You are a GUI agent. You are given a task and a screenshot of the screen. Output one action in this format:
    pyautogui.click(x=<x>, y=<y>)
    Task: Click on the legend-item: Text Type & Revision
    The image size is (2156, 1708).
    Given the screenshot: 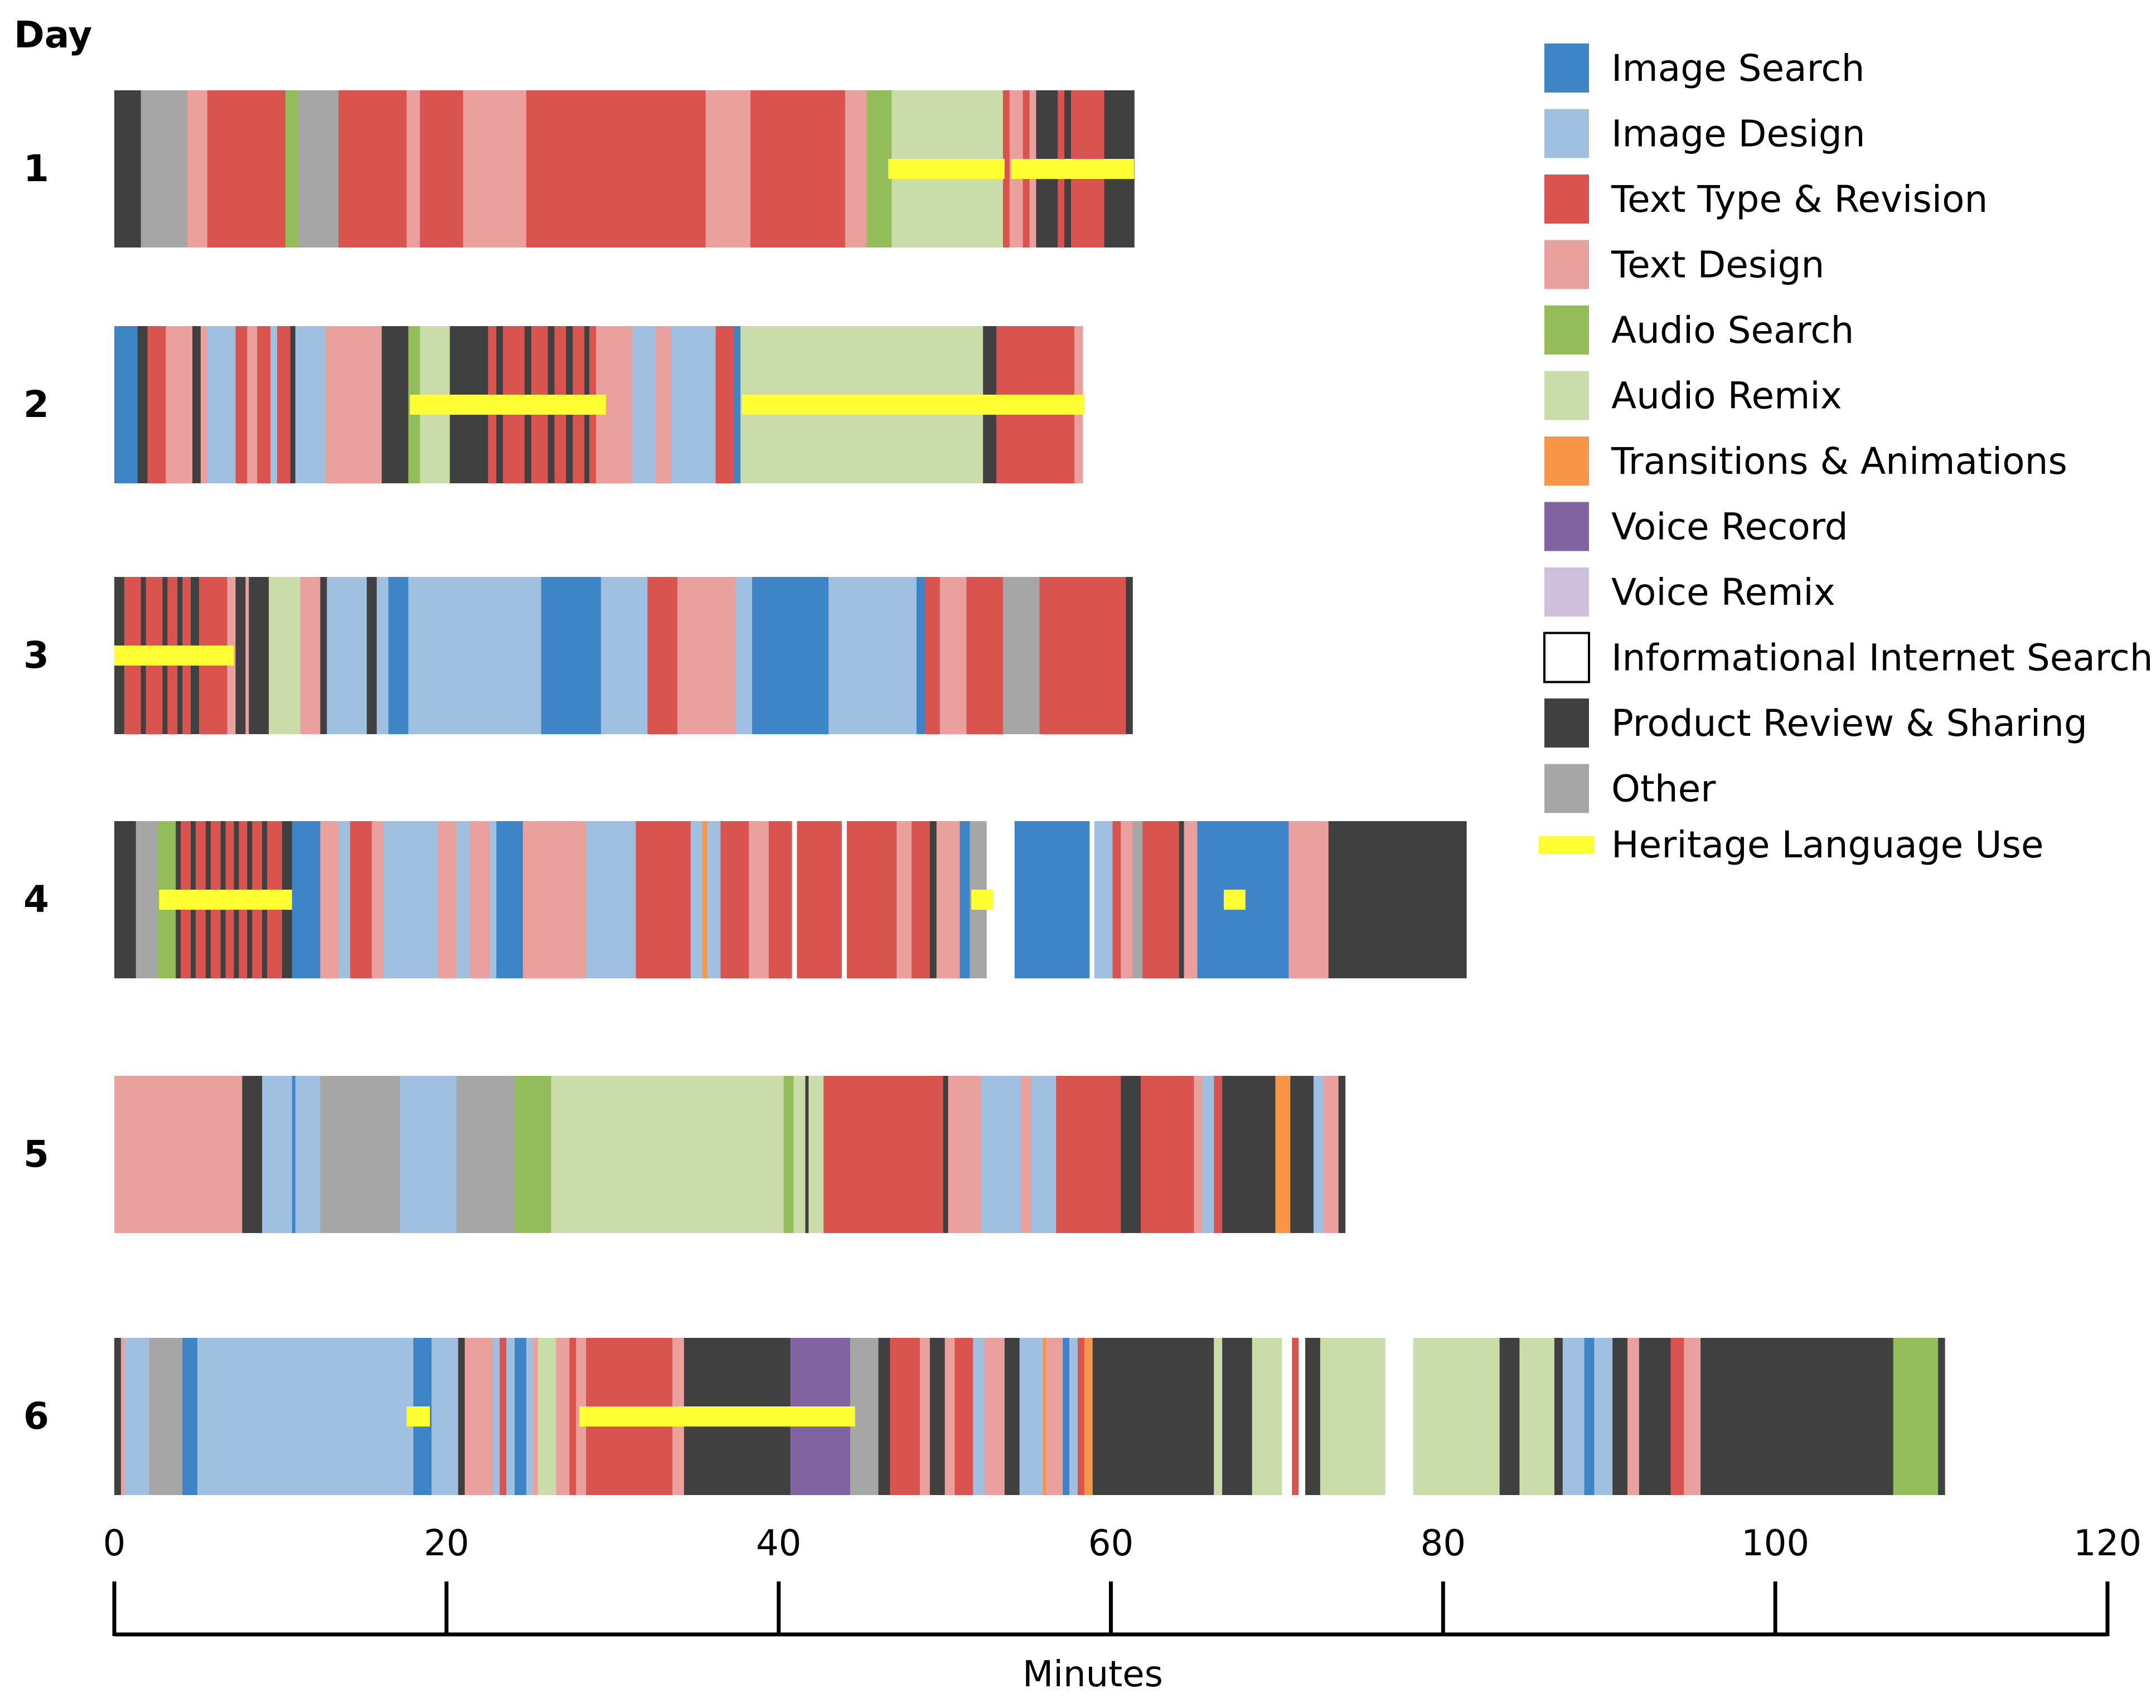 What is the action you would take?
    pyautogui.click(x=1766, y=199)
    